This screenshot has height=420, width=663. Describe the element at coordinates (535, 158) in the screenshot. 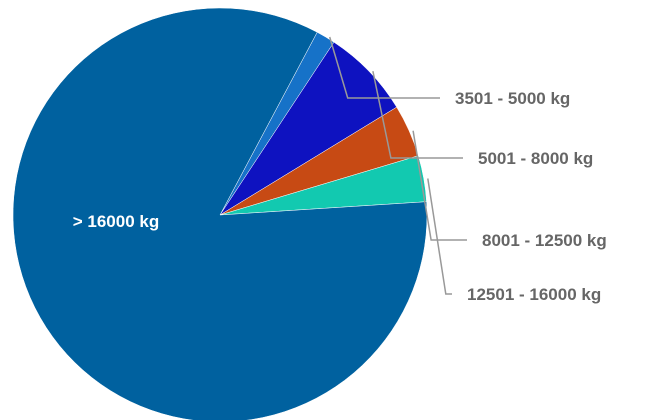

I see `slice-label-2: 5001 - 8000 kg` at that location.